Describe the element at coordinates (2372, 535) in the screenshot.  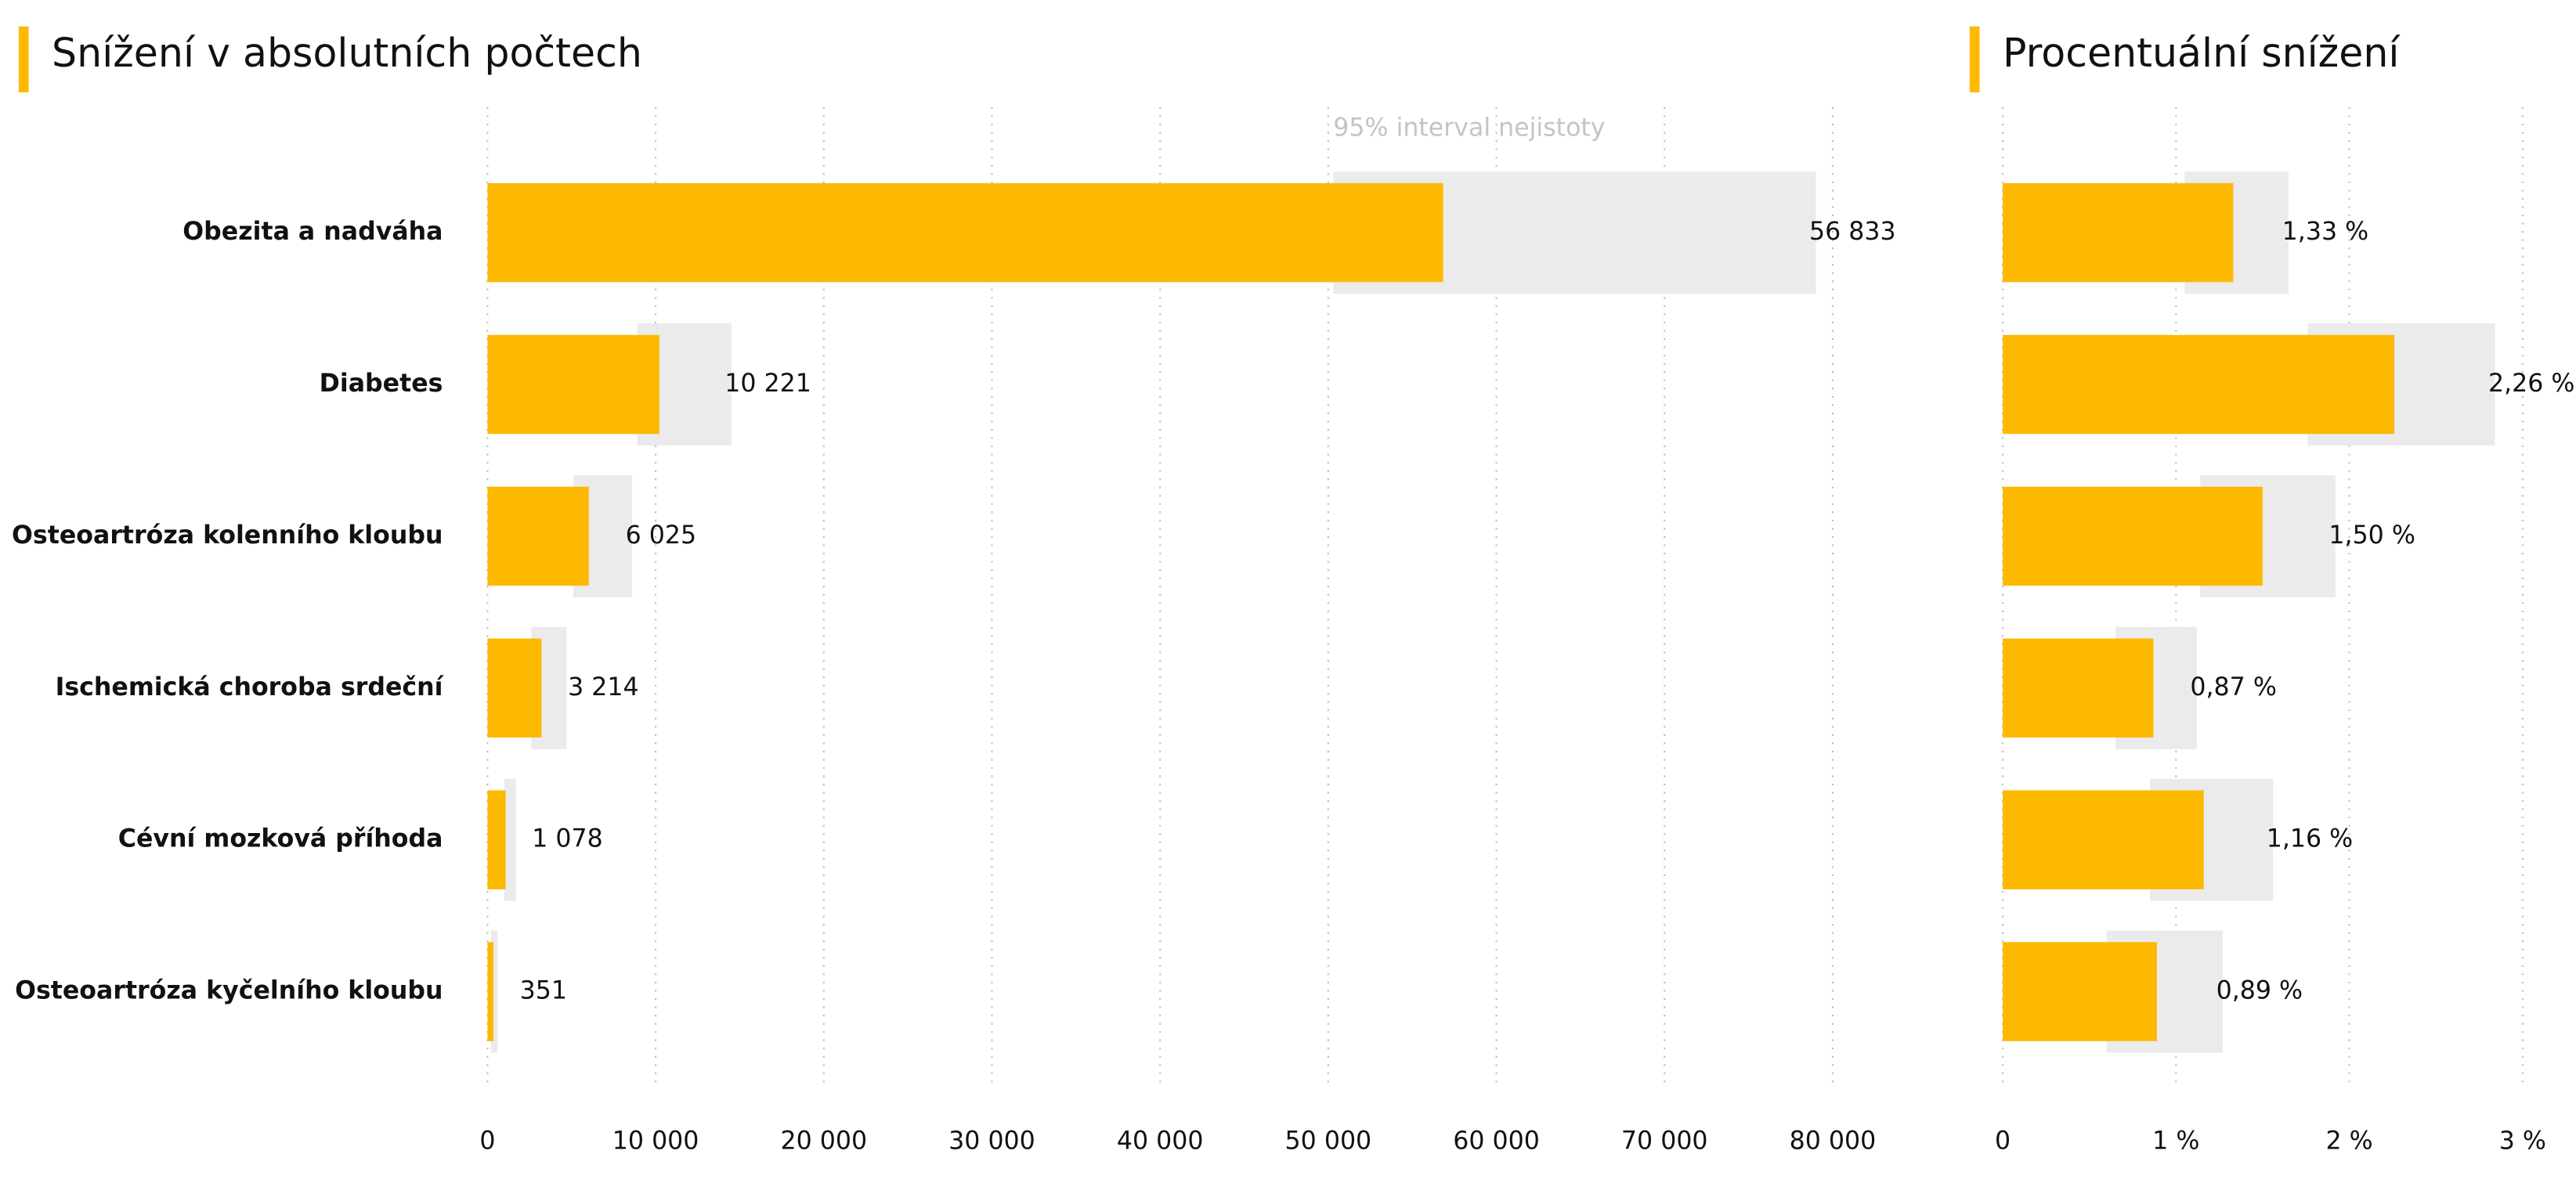
I see `value-label: 1,50 %` at that location.